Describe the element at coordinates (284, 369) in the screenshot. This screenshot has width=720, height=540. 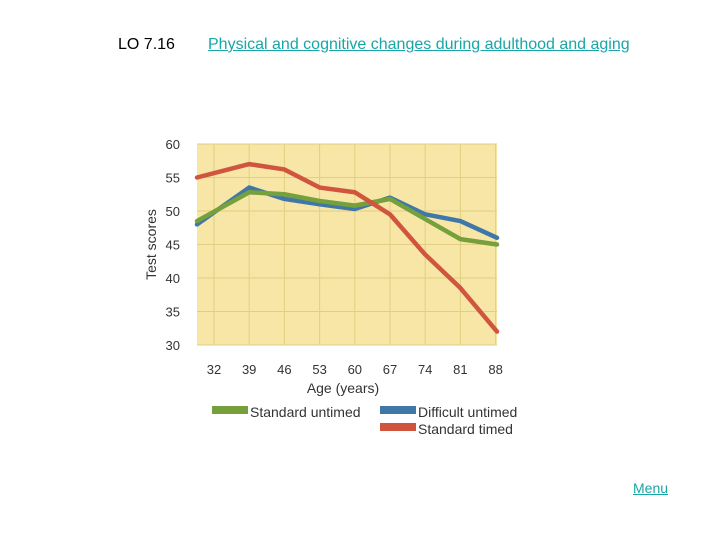
I see `x-tick-label: 46` at that location.